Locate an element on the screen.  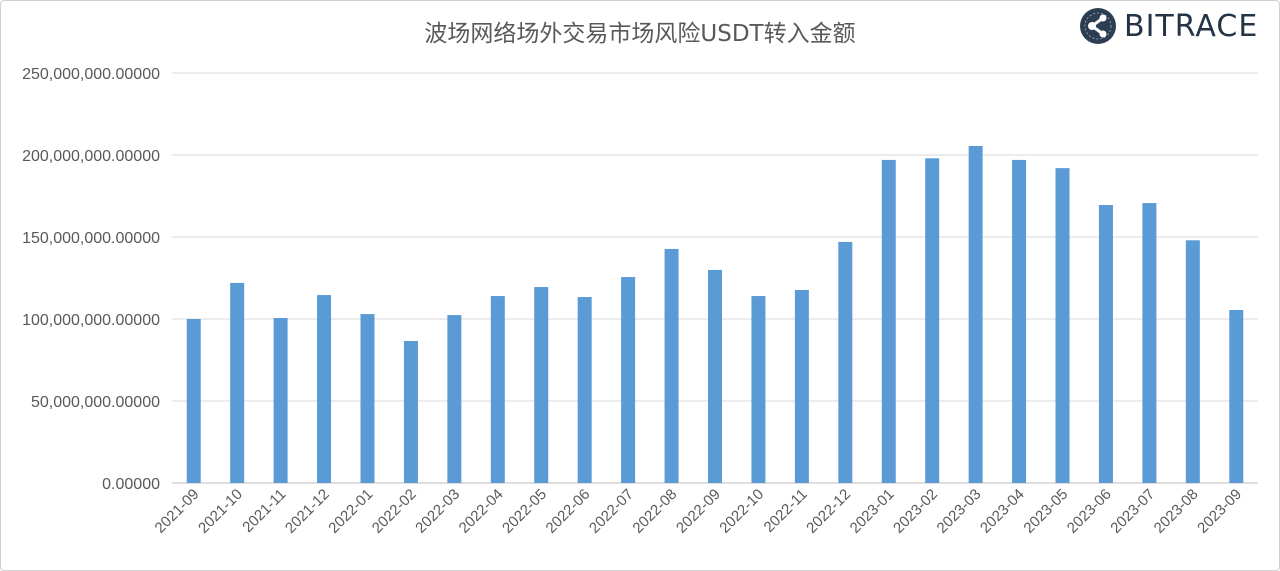
x-tick-label: 2023-02 is located at coordinates (915, 511).